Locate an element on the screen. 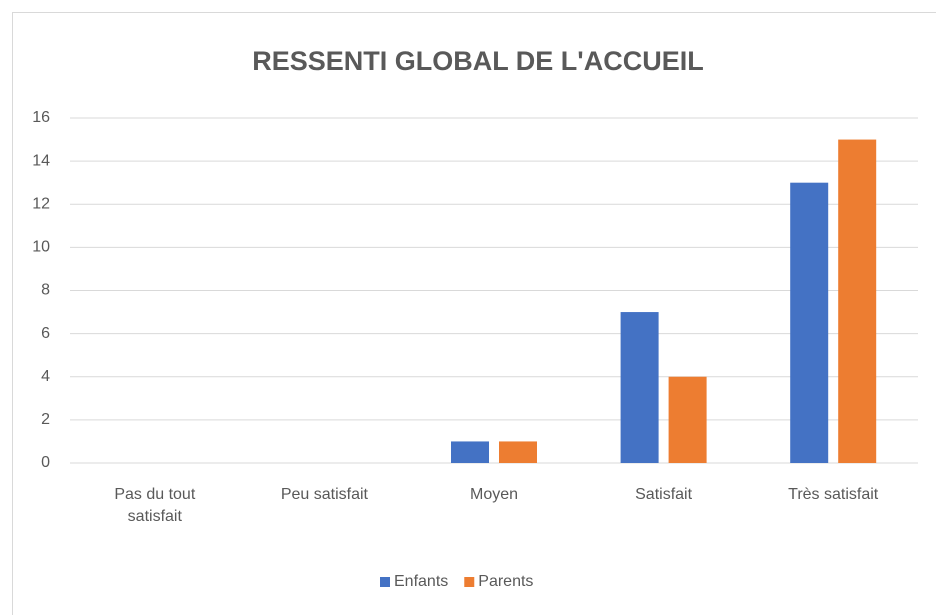 This screenshot has width=936, height=615. y-tick-label: 4 is located at coordinates (45, 376).